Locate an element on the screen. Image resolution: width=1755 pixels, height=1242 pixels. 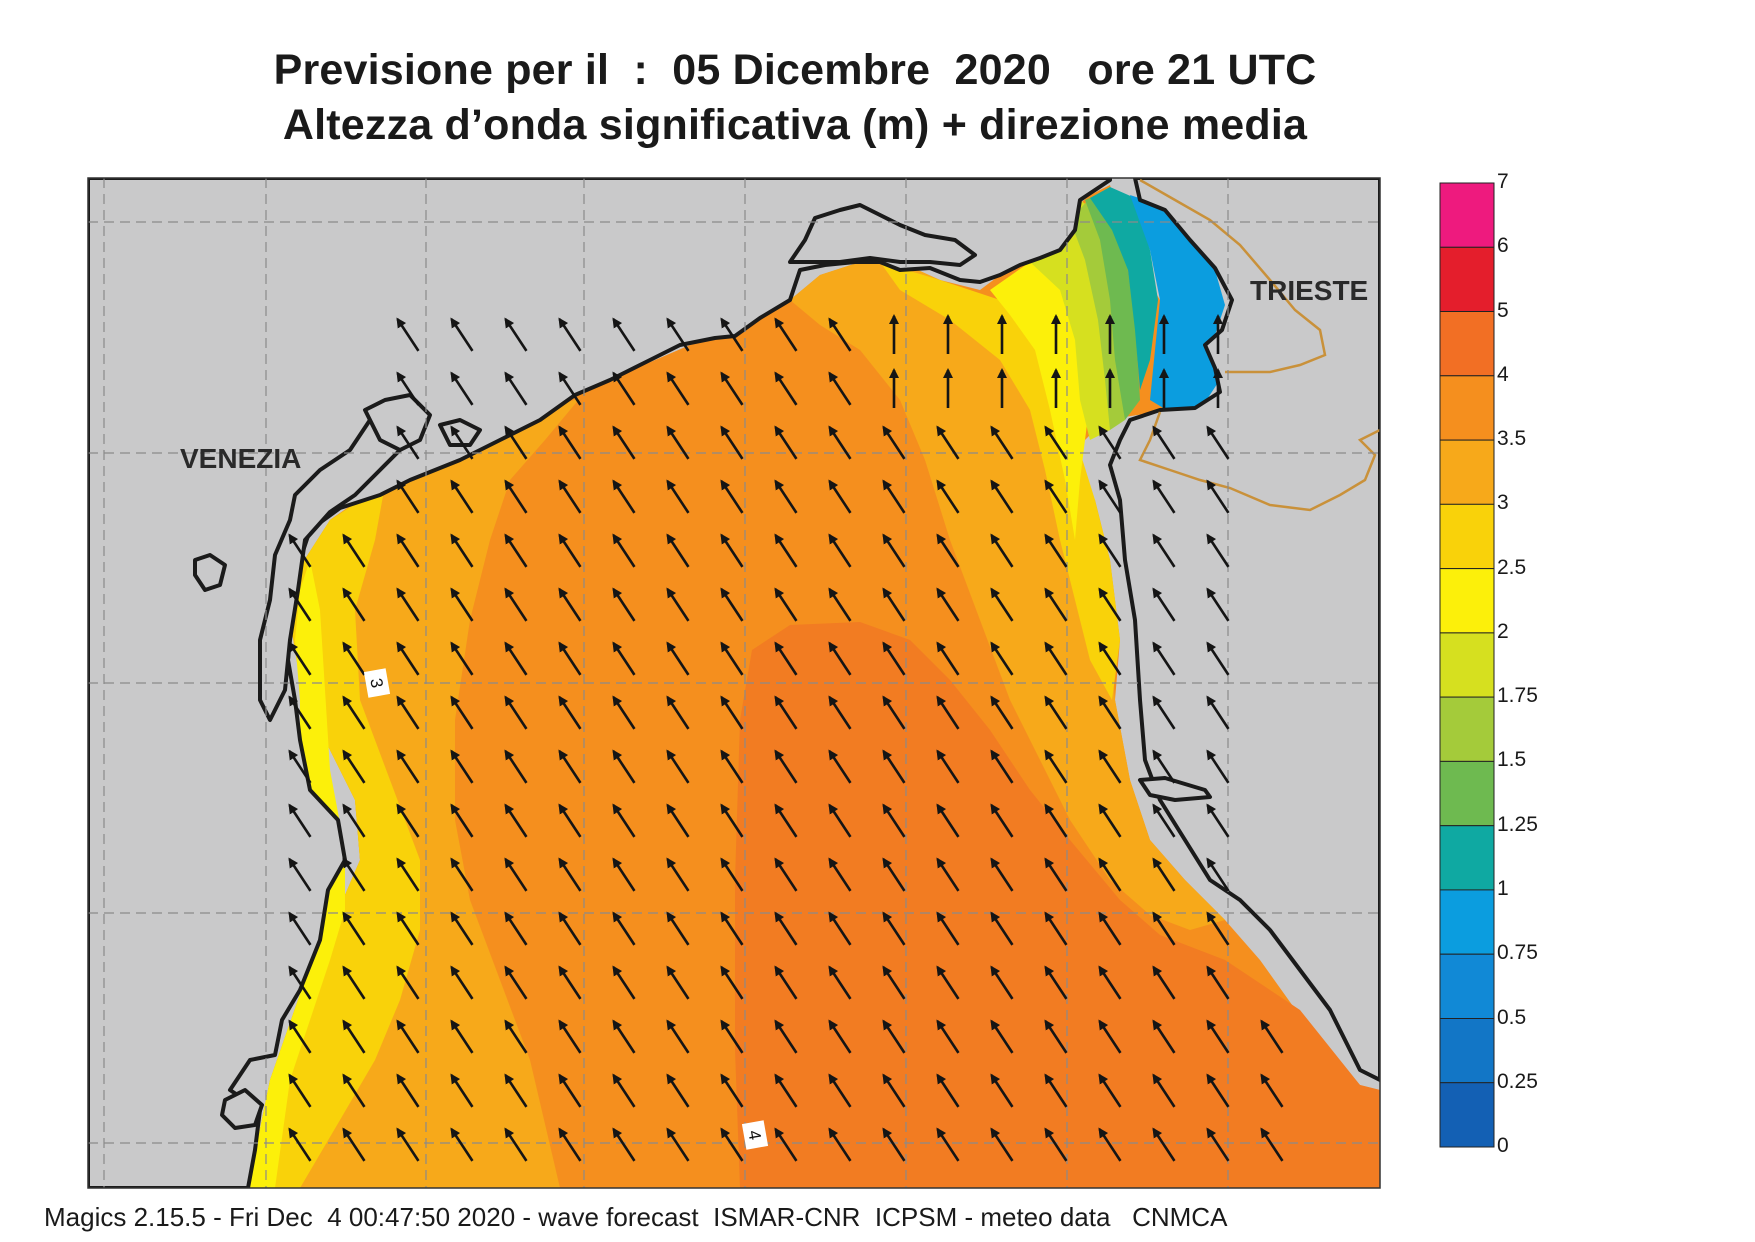
legend-label: 0.25 is located at coordinates (1517, 1081).